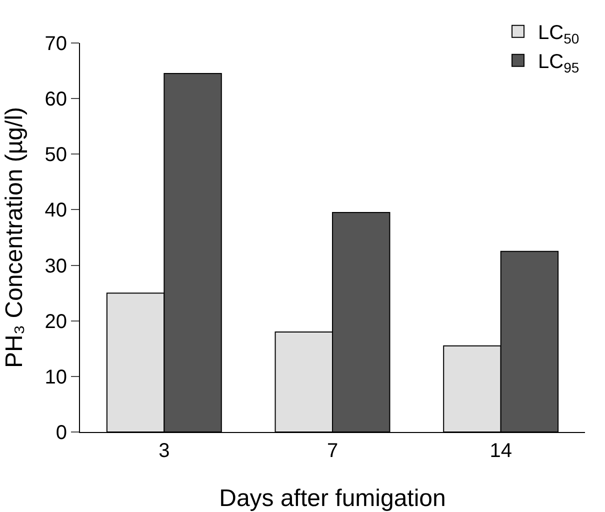 Image resolution: width=605 pixels, height=512 pixels. Describe the element at coordinates (61, 433) in the screenshot. I see `y-tick-label: 0` at that location.